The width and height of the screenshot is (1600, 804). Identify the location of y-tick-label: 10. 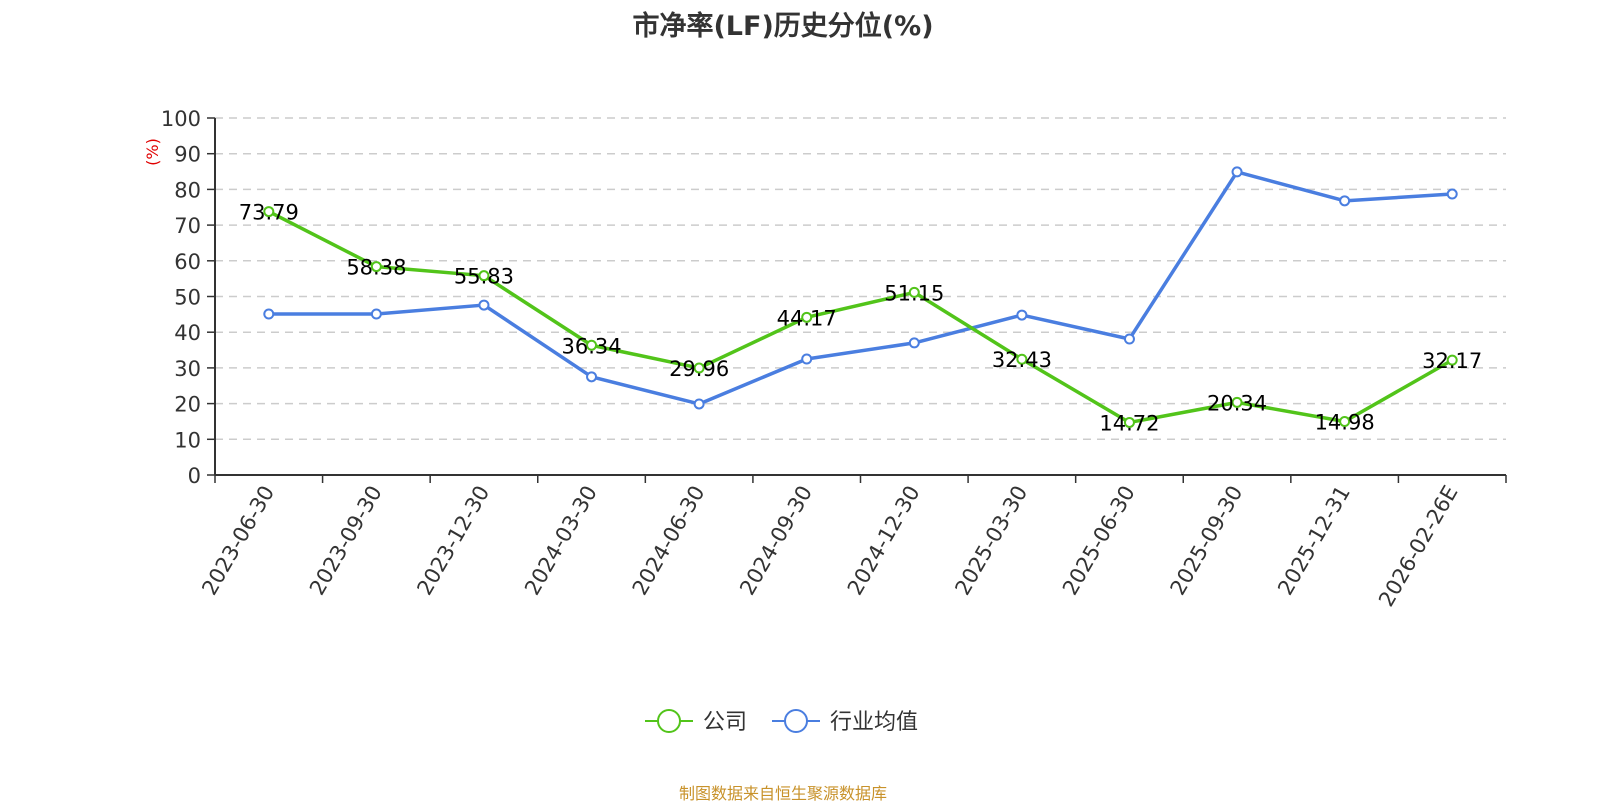
(187, 440).